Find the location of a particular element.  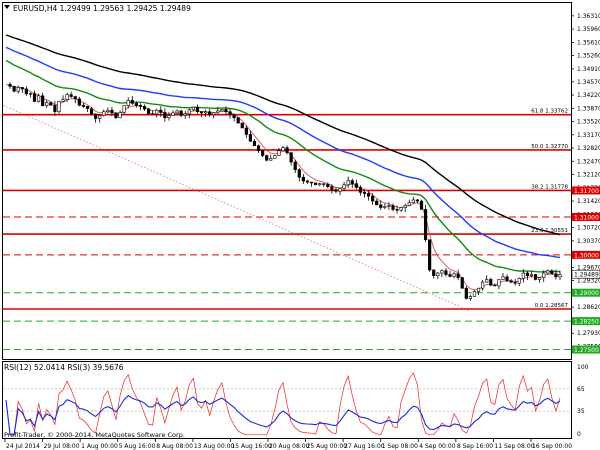

price-tag-label: 1.28250 is located at coordinates (586, 322).